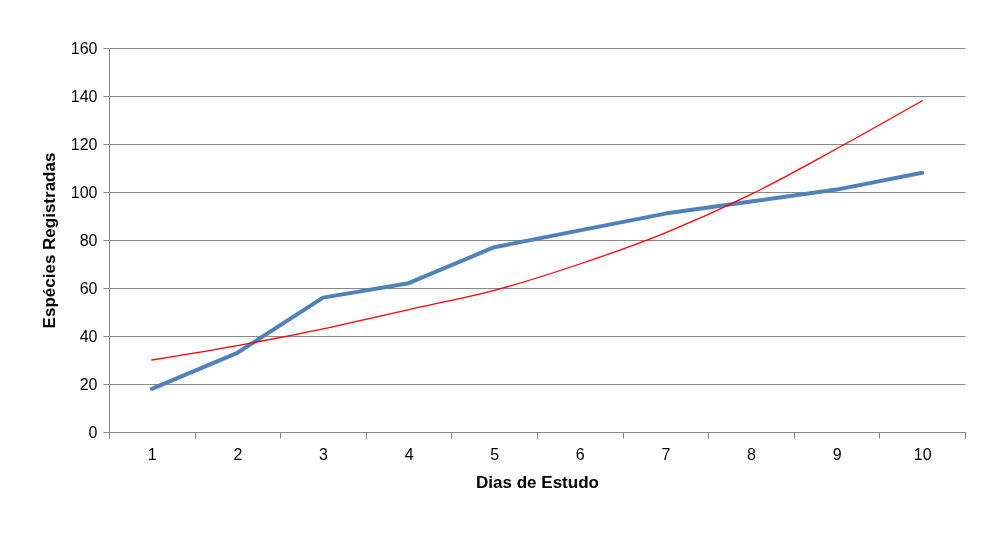  Describe the element at coordinates (84, 144) in the screenshot. I see `y-tick-label: 120` at that location.